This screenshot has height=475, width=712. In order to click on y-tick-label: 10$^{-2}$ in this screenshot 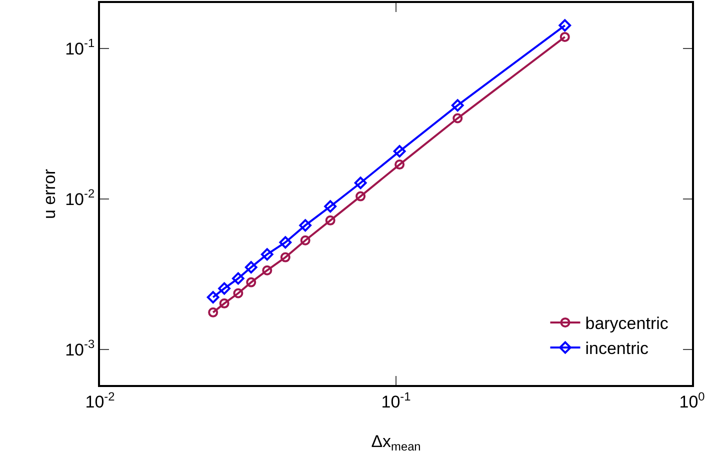, I will do `click(80, 197)`.